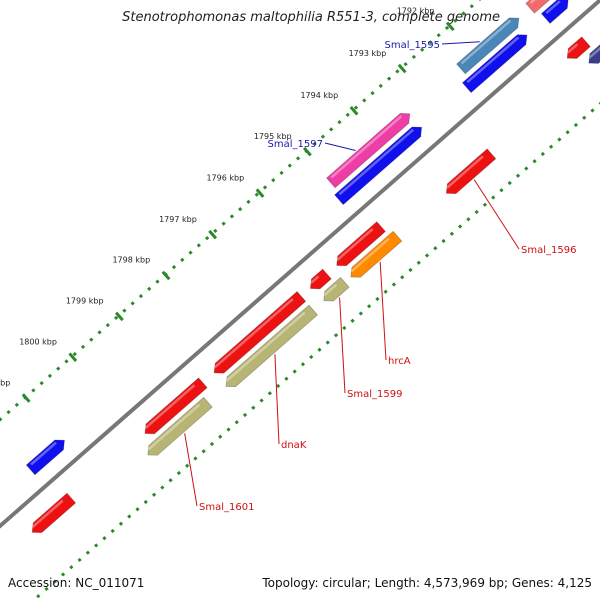 The image size is (600, 600). Describe the element at coordinates (488, 46) in the screenshot. I see `smal-1595-feature` at that location.